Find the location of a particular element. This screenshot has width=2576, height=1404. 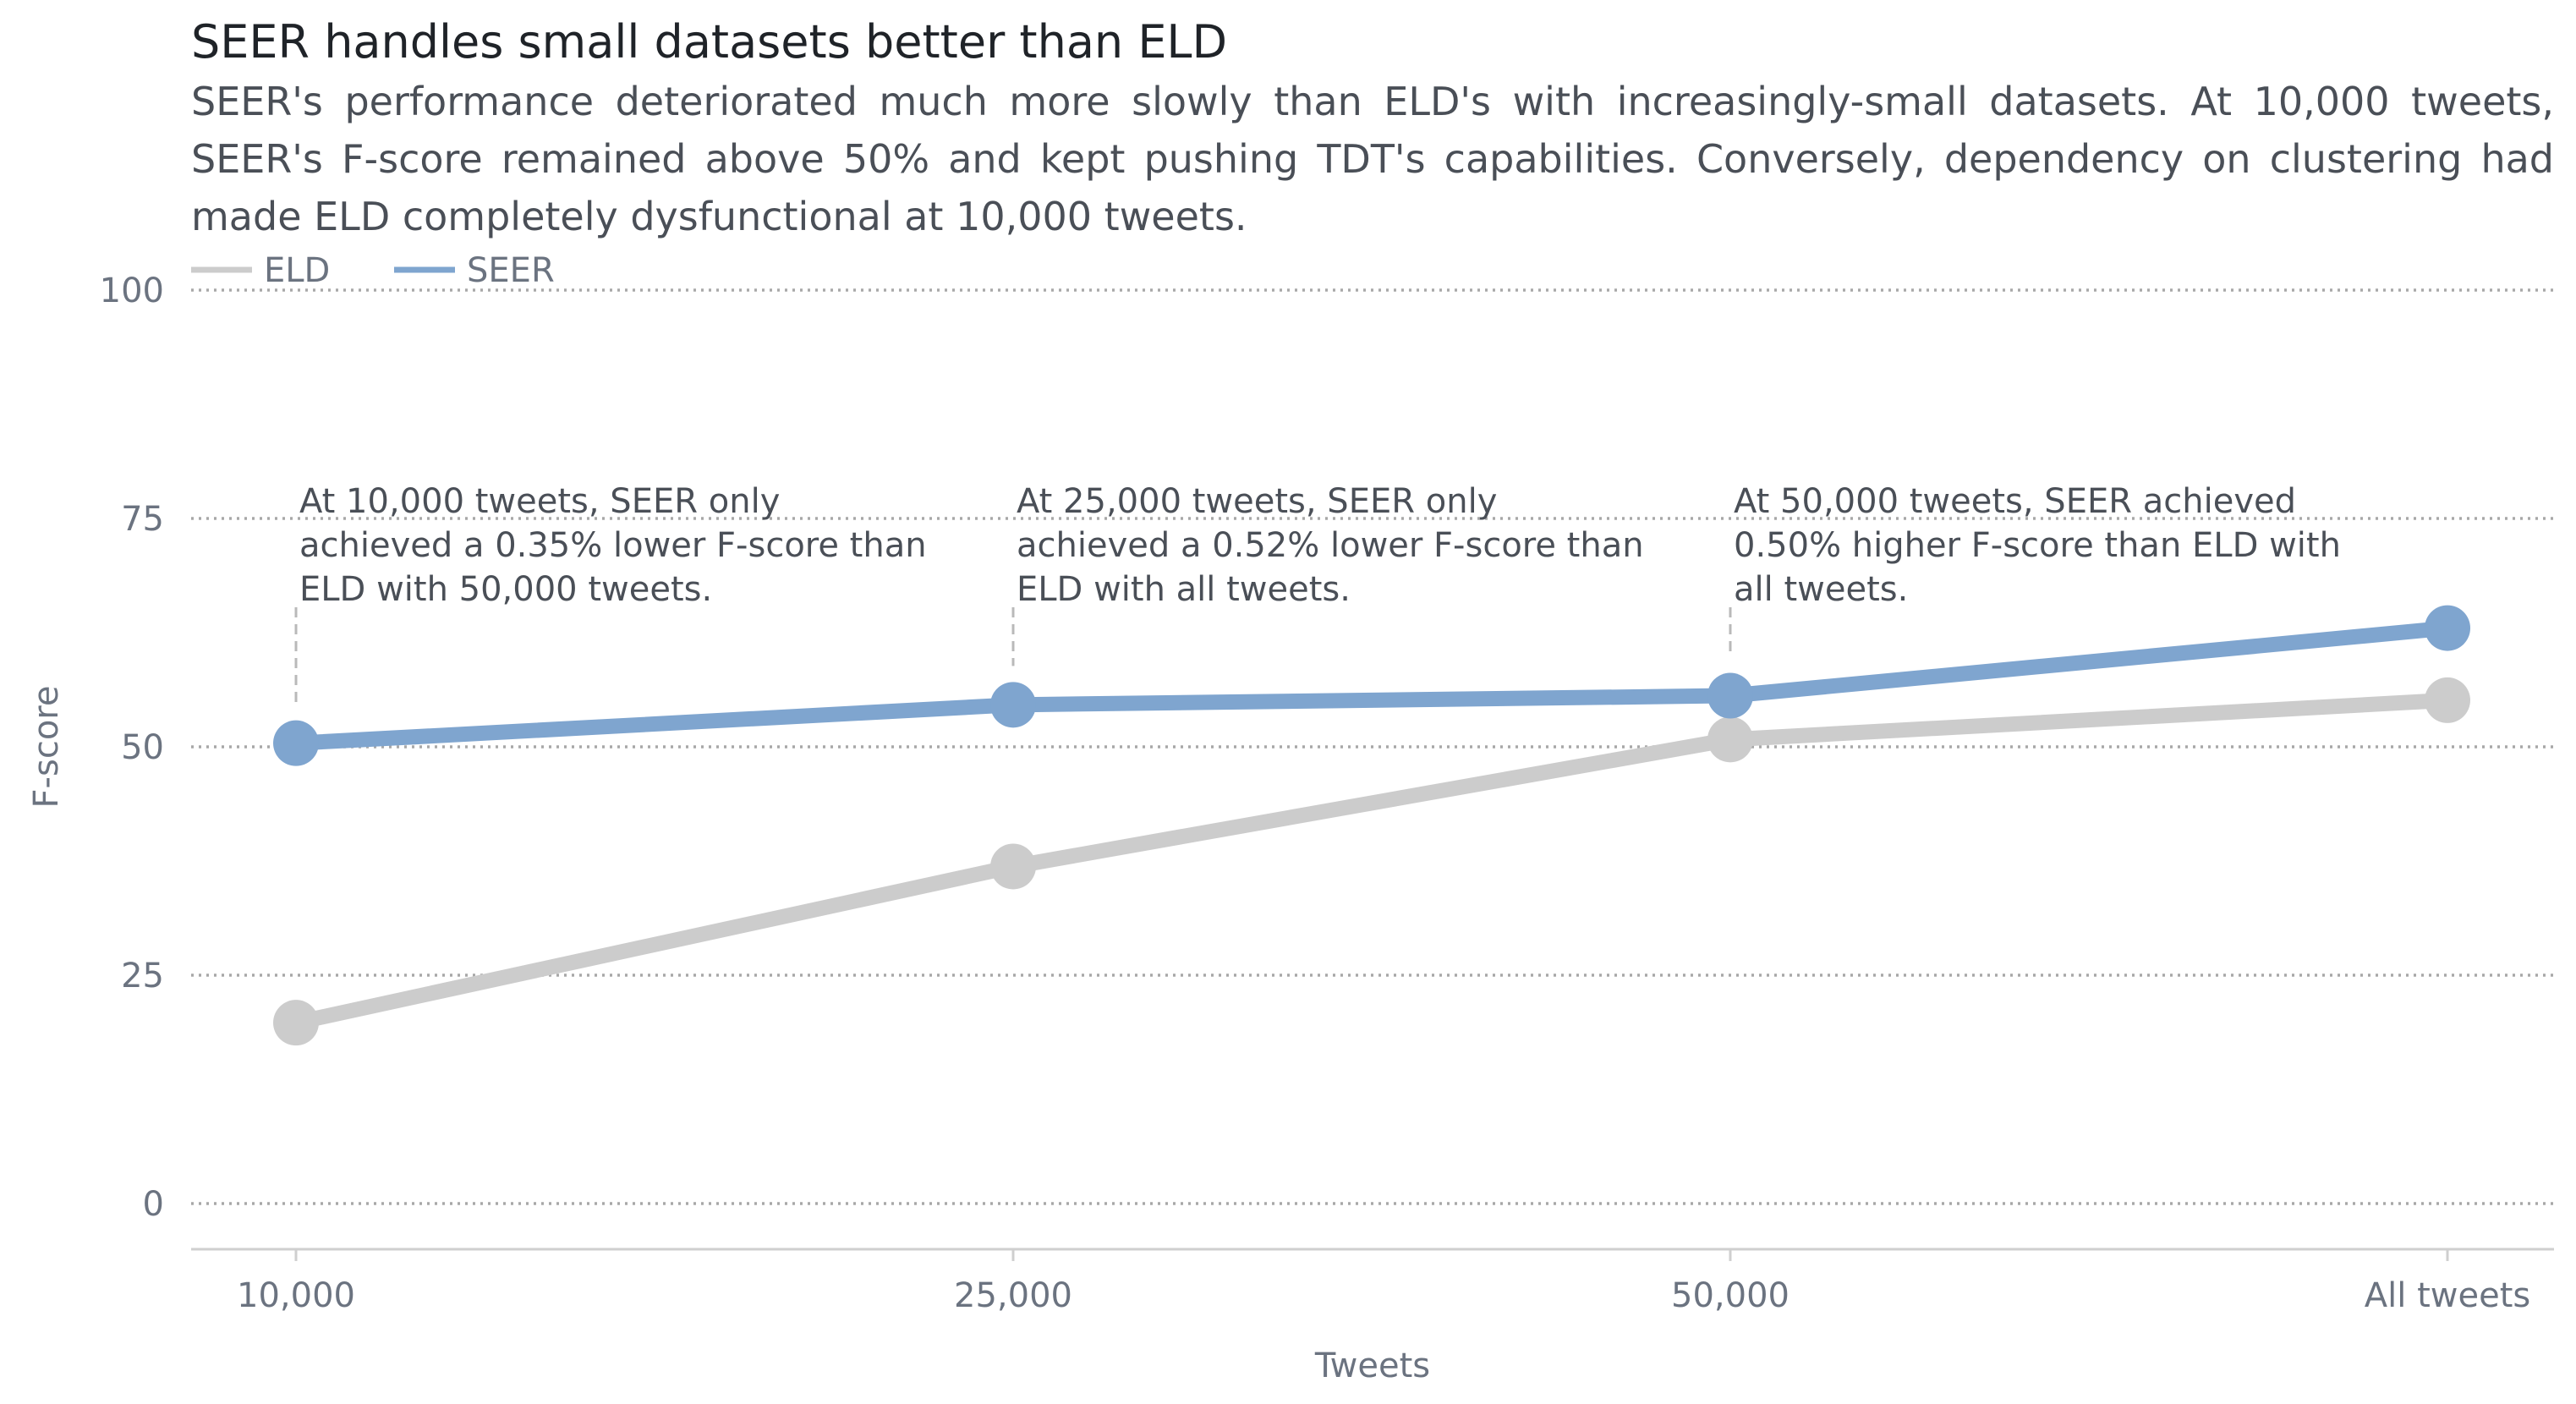

annotation-text: achieved a 0.52% lower F-score than is located at coordinates (1330, 546).